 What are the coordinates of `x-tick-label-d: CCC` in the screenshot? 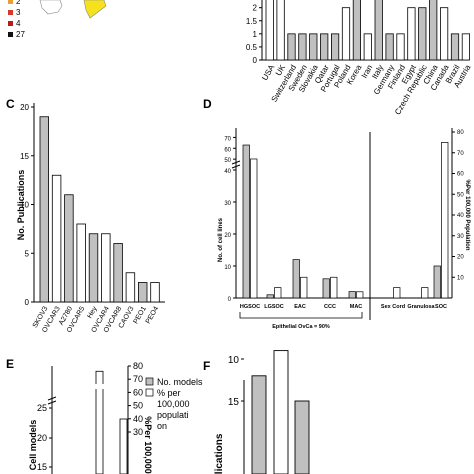 It's located at (330, 307).